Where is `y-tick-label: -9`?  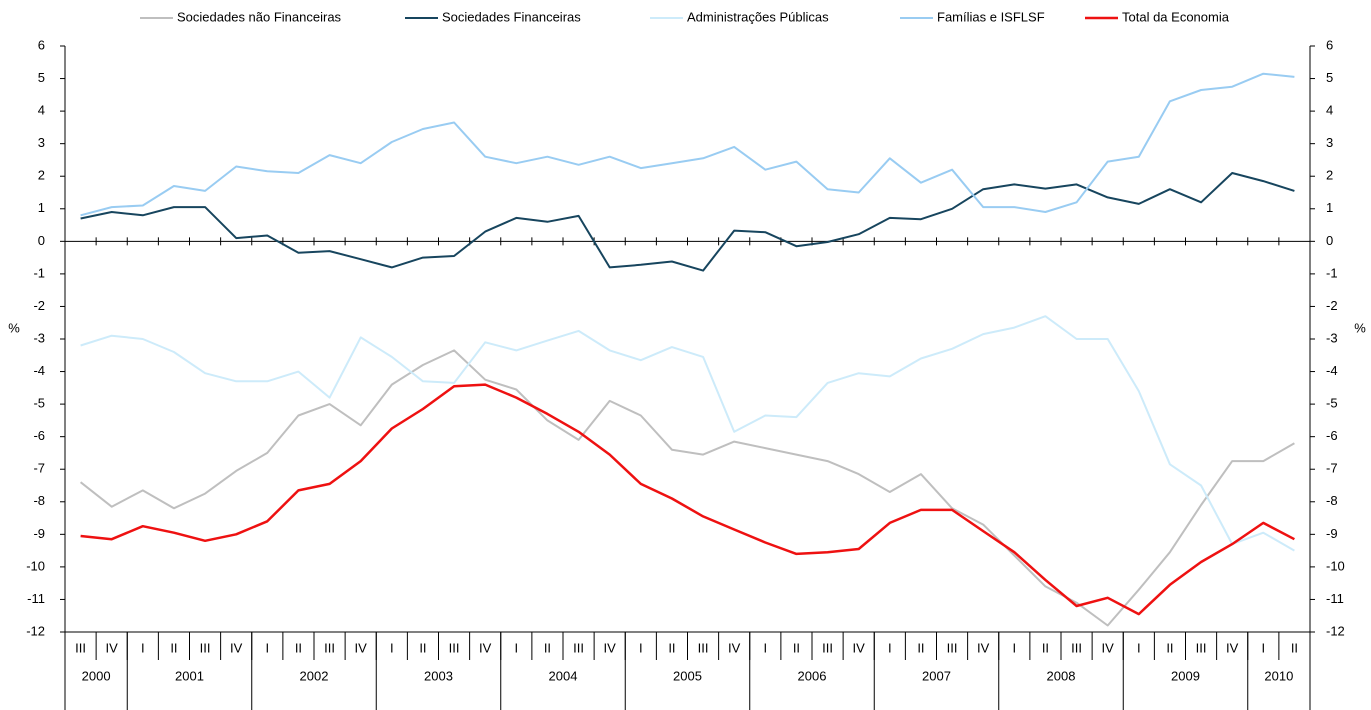 y-tick-label: -9 is located at coordinates (39, 533).